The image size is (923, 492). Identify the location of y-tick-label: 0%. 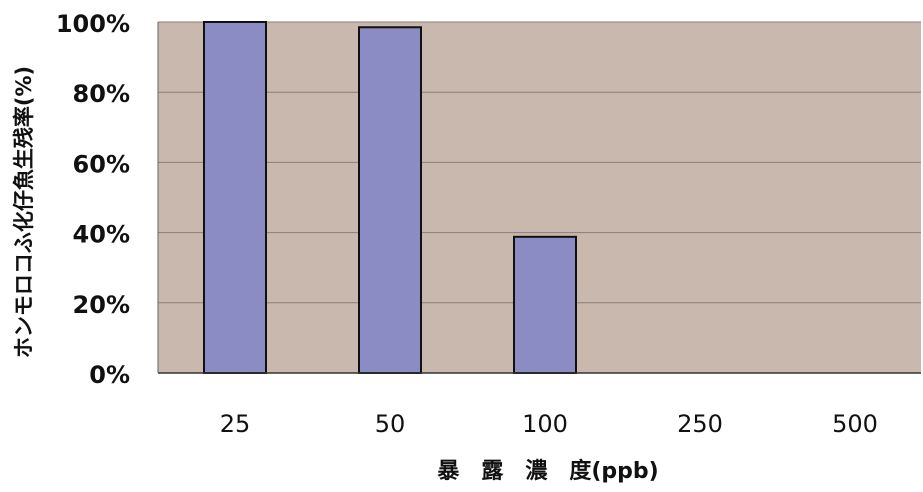
(109, 375).